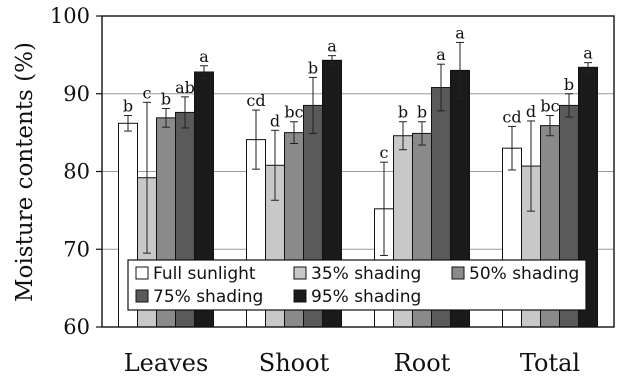  What do you see at coordinates (366, 274) in the screenshot?
I see `legend-label: 35% shading` at bounding box center [366, 274].